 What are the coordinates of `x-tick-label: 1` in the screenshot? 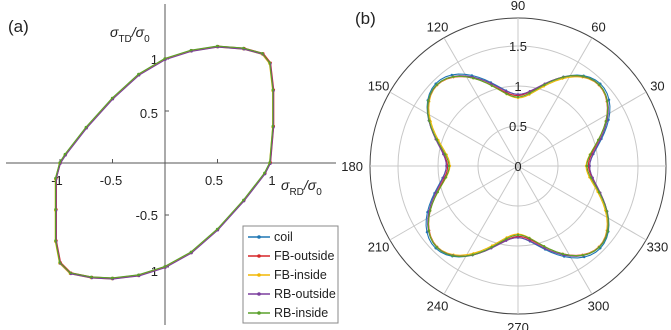 It's located at (271, 180).